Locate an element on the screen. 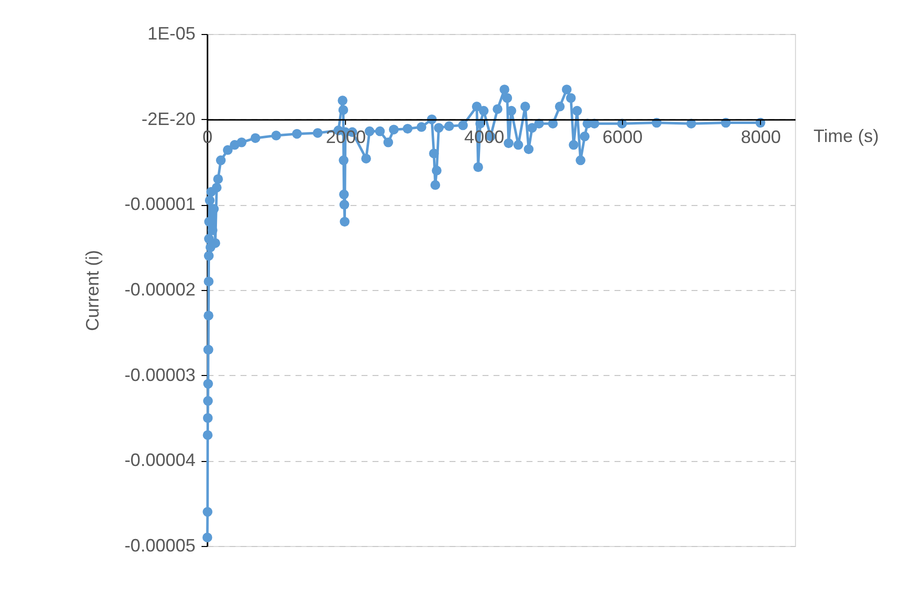  y-tick-label: -0.00004 is located at coordinates (160, 460).